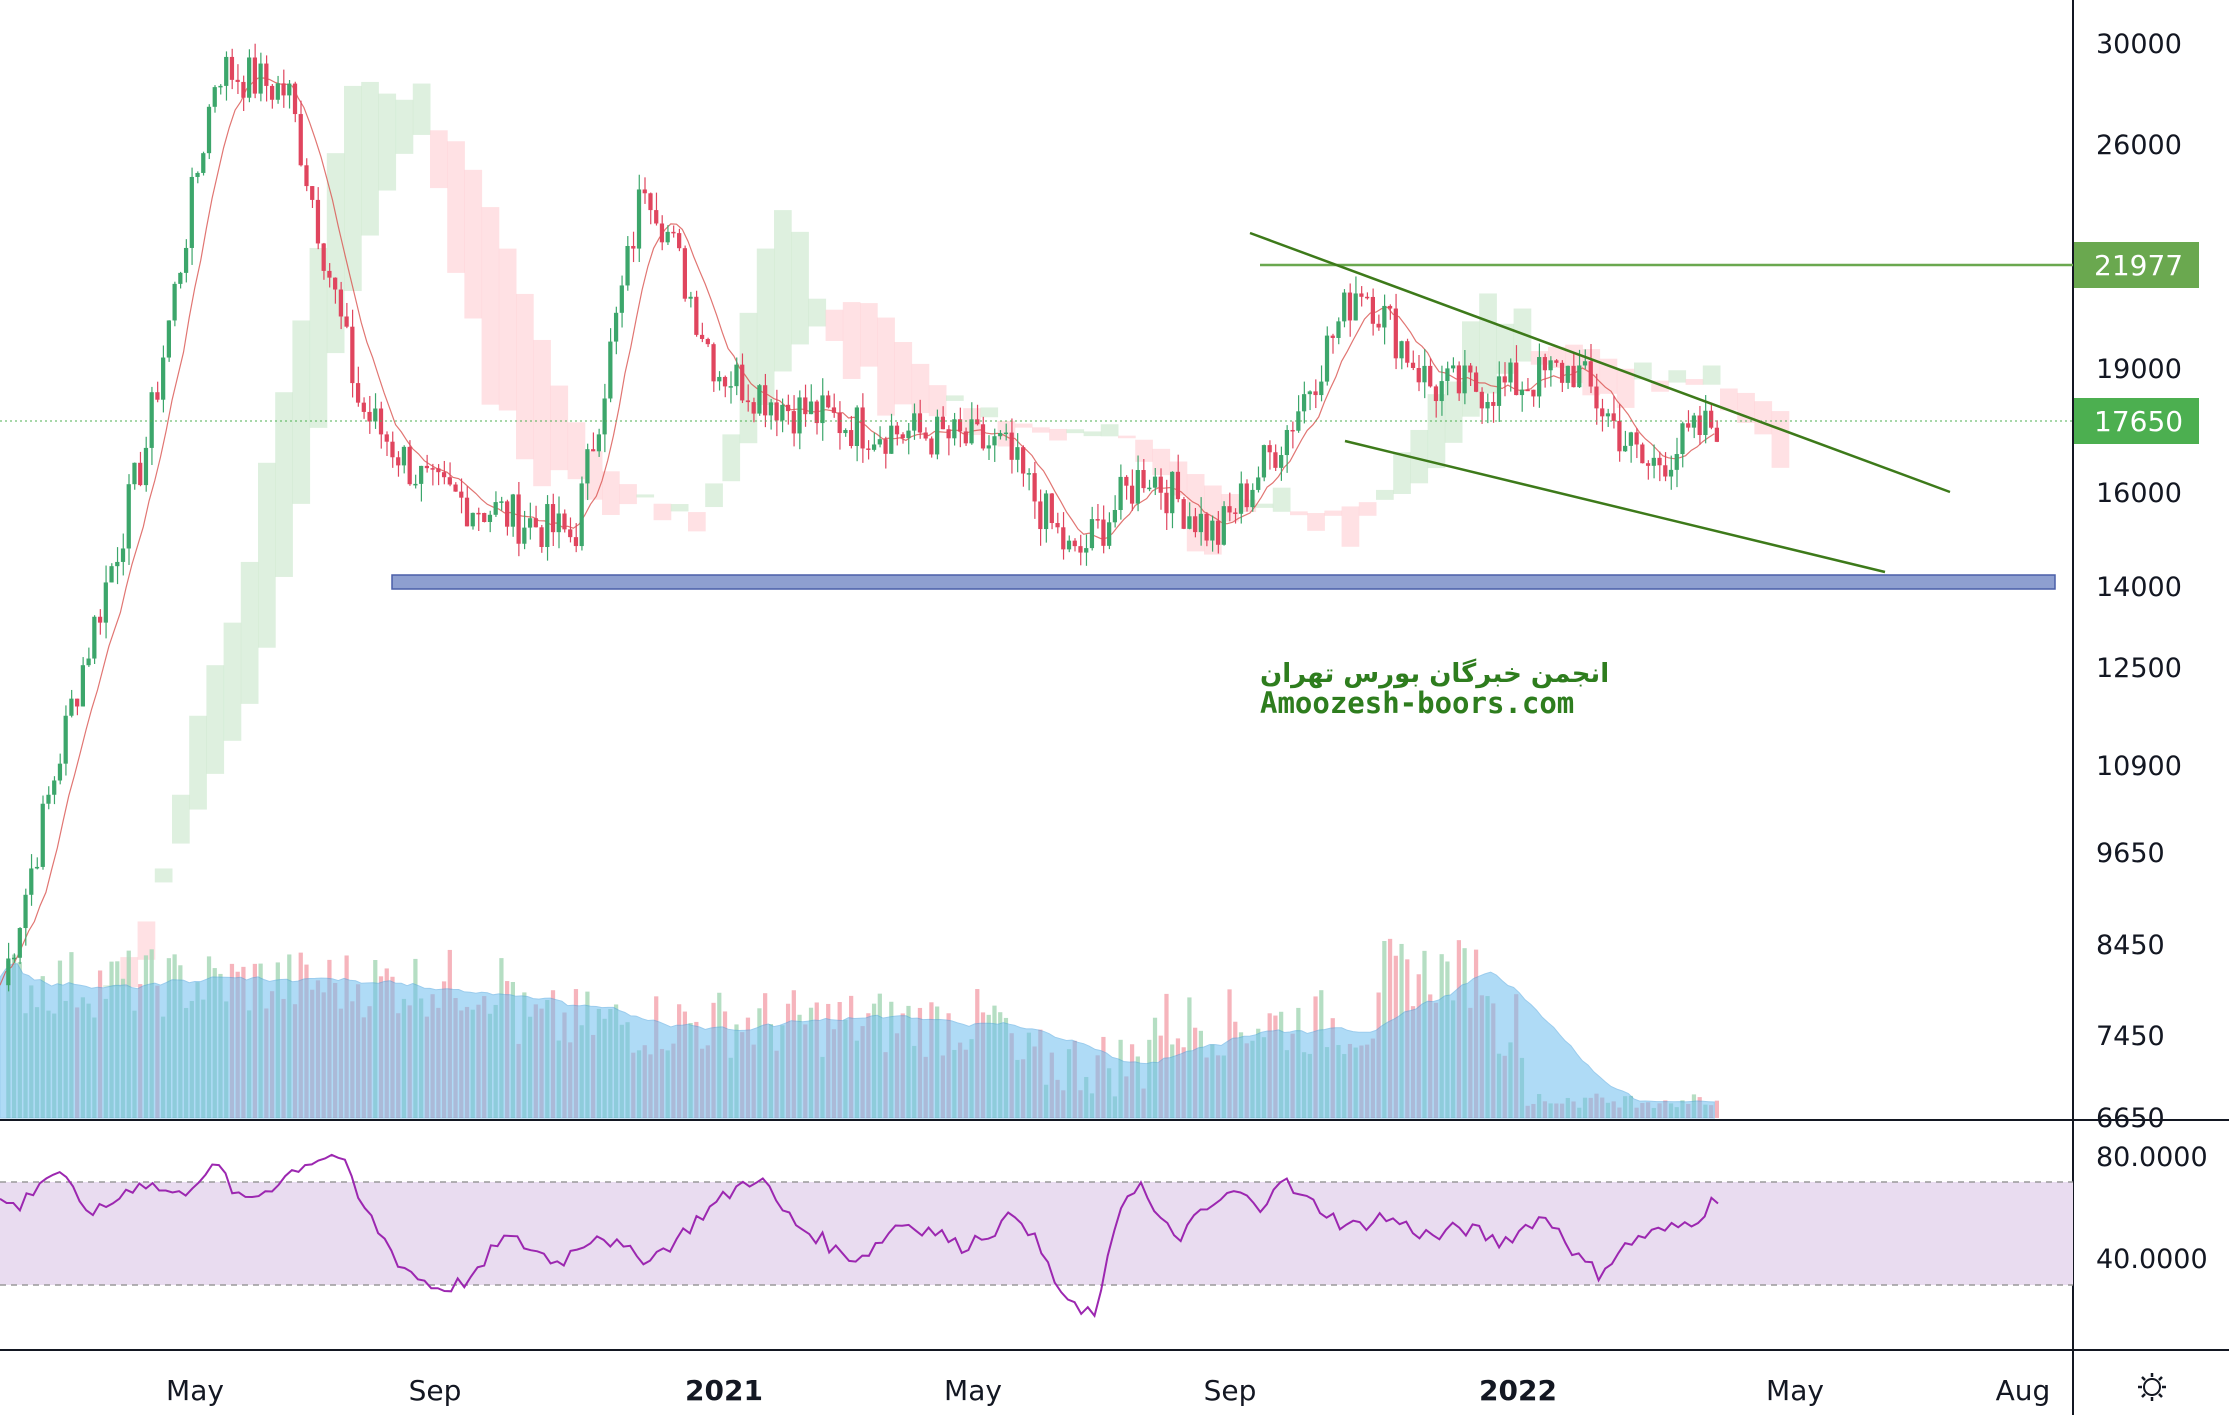 Image resolution: width=2229 pixels, height=1415 pixels. Describe the element at coordinates (2139, 587) in the screenshot. I see `price-tick: 14000` at that location.